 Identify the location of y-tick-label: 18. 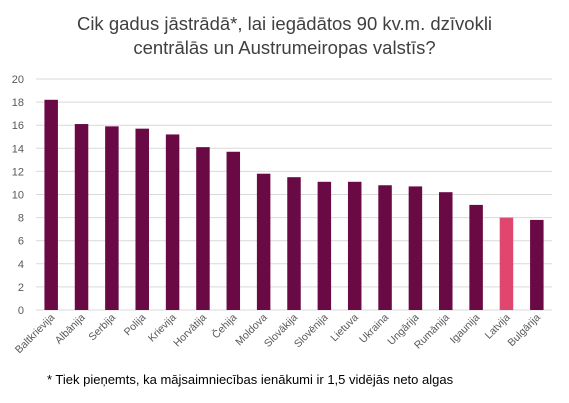
(18, 103).